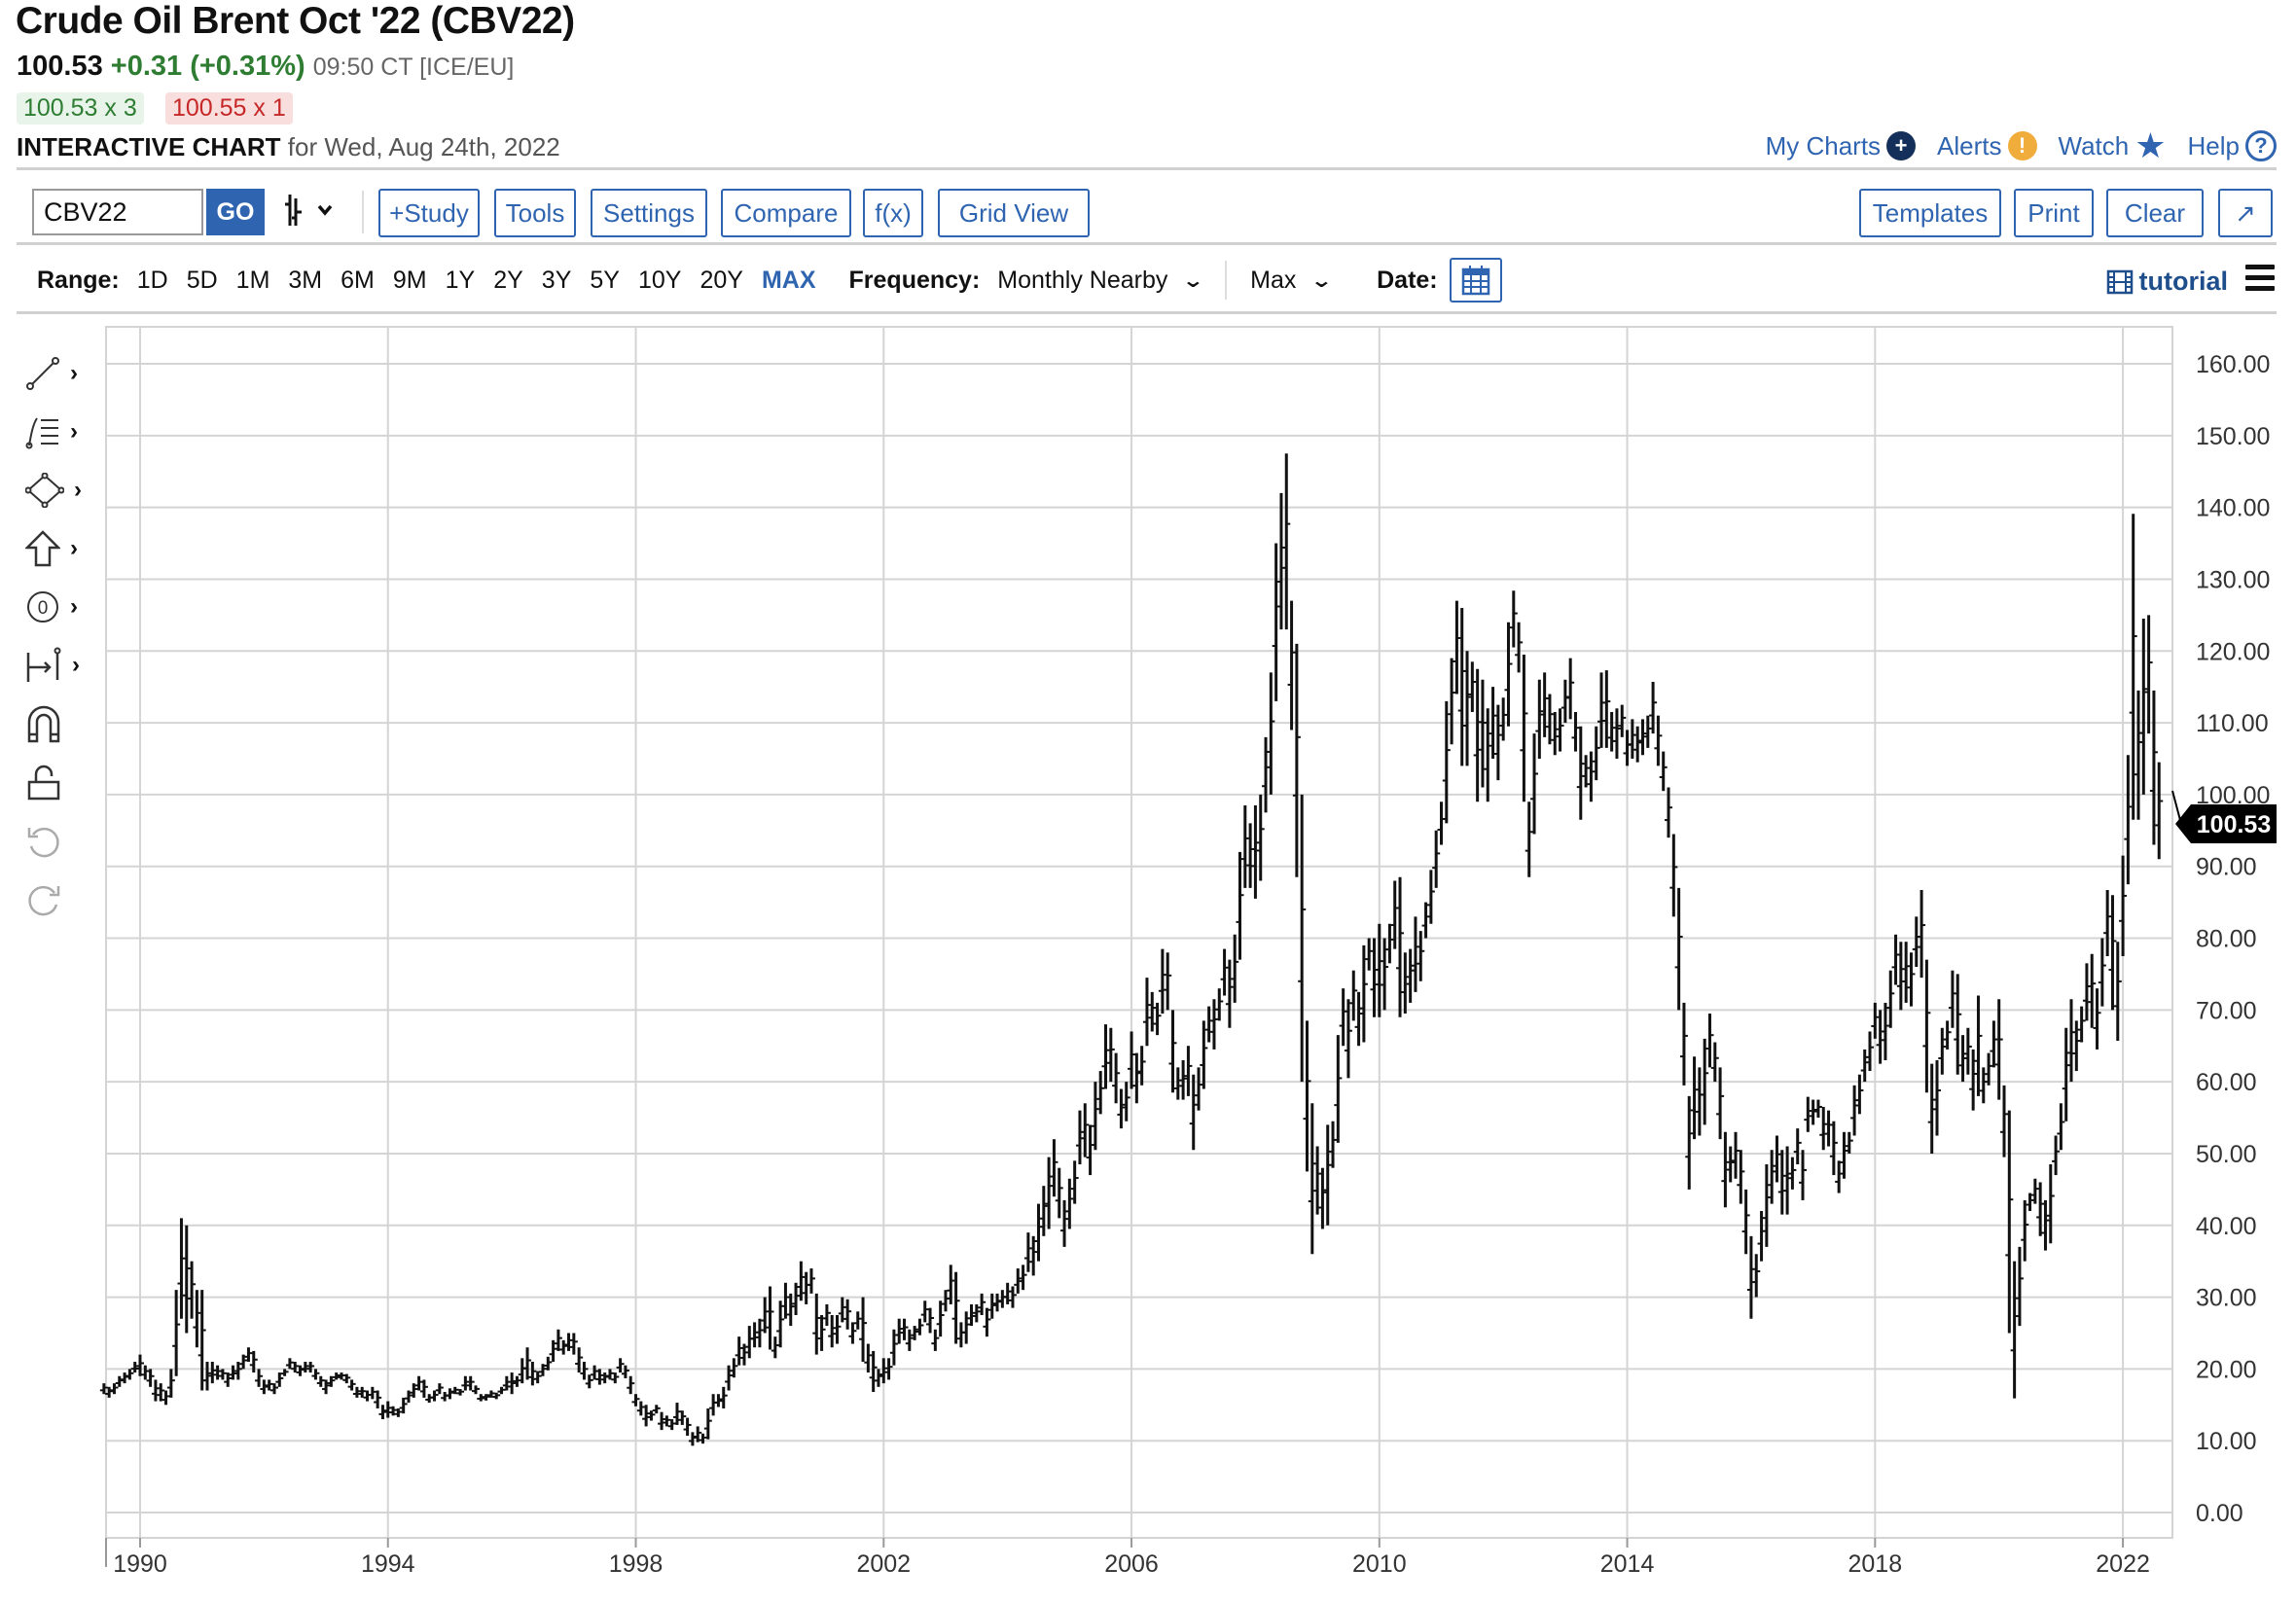 This screenshot has height=1603, width=2296. Describe the element at coordinates (883, 1564) in the screenshot. I see `x-tick-label: 2002` at that location.